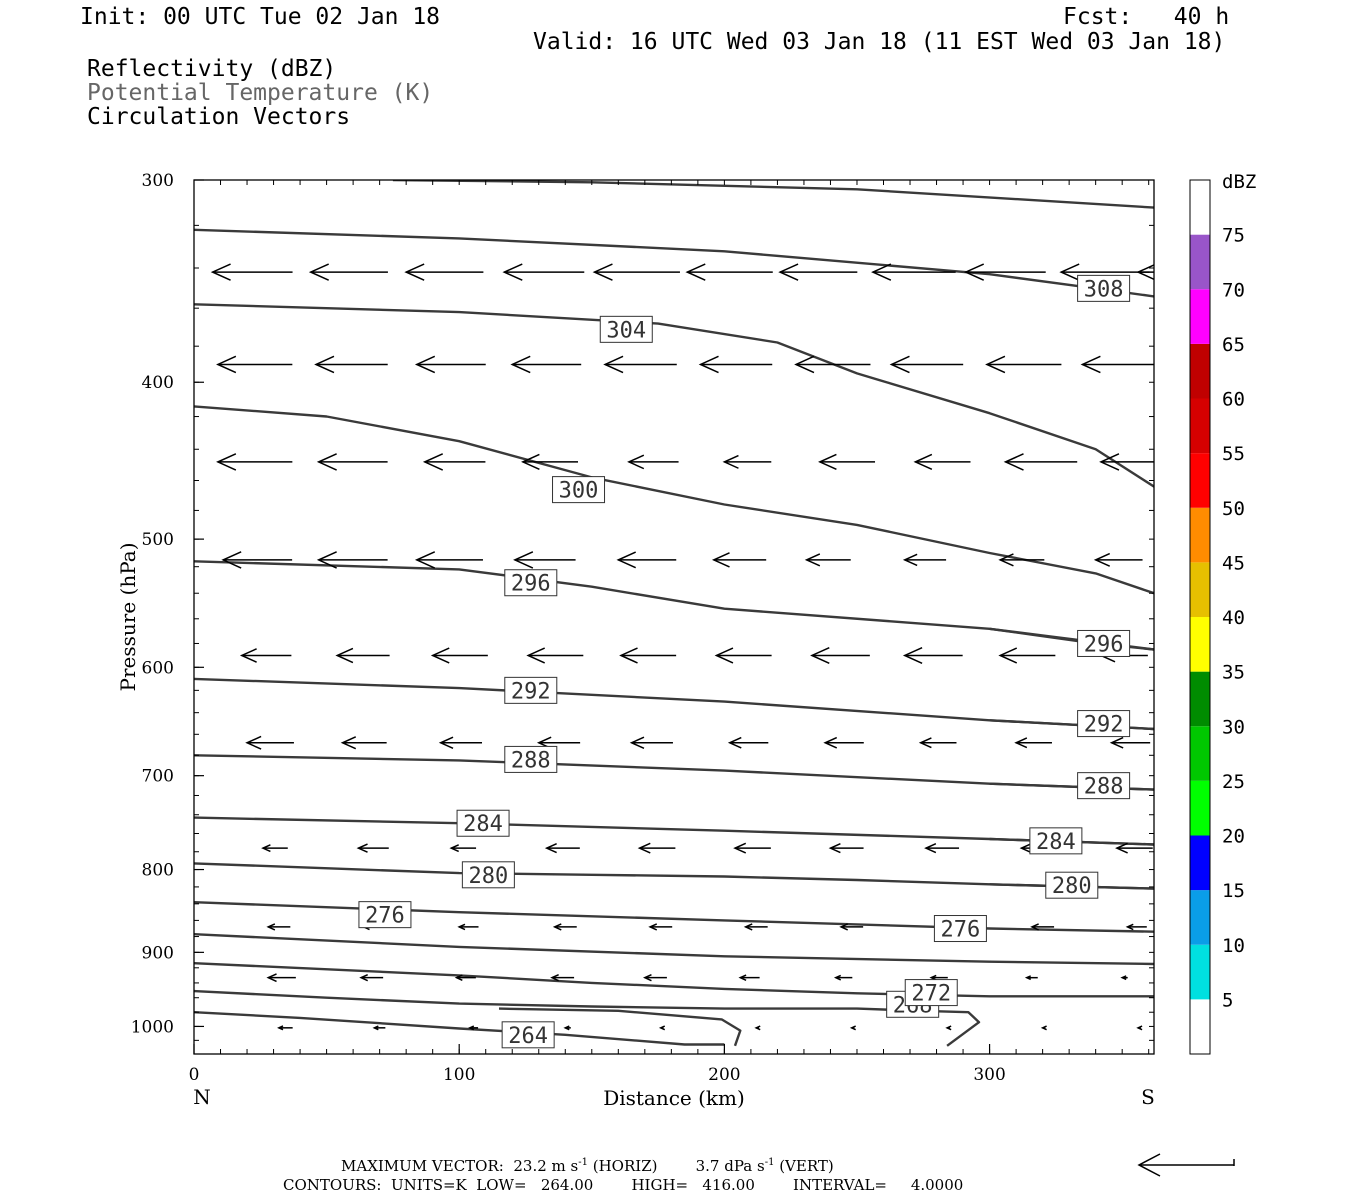  I want to click on colorbar-label: 35, so click(1233, 673).